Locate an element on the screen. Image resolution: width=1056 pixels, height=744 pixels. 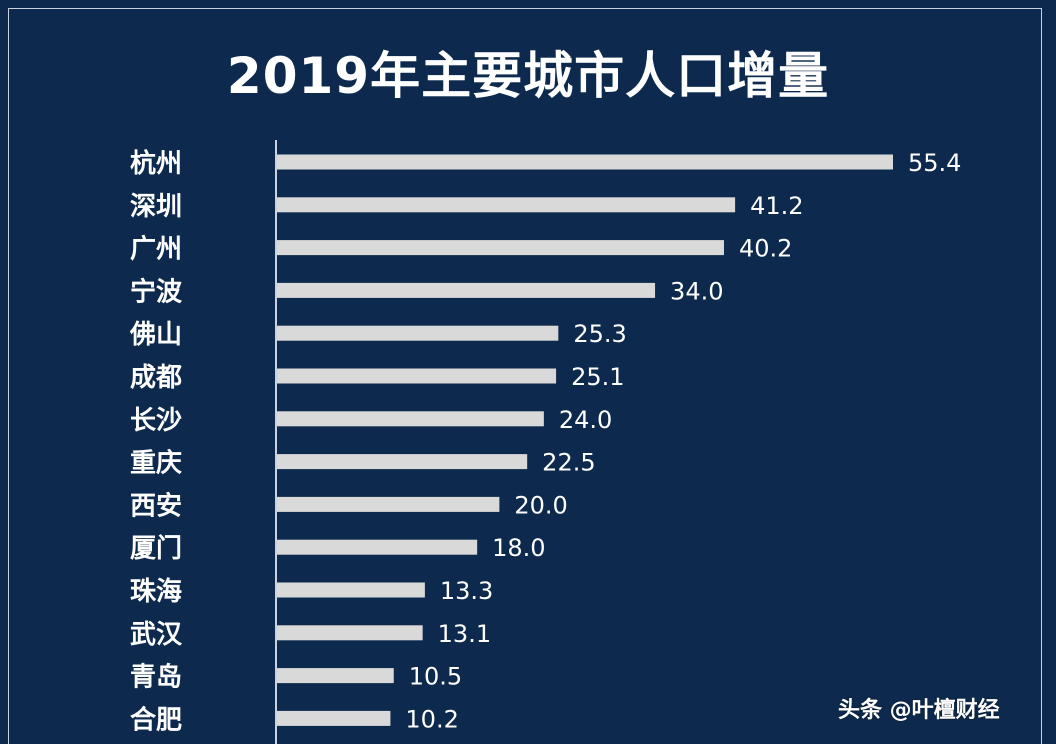
category-label: 珠海 is located at coordinates (156, 592).